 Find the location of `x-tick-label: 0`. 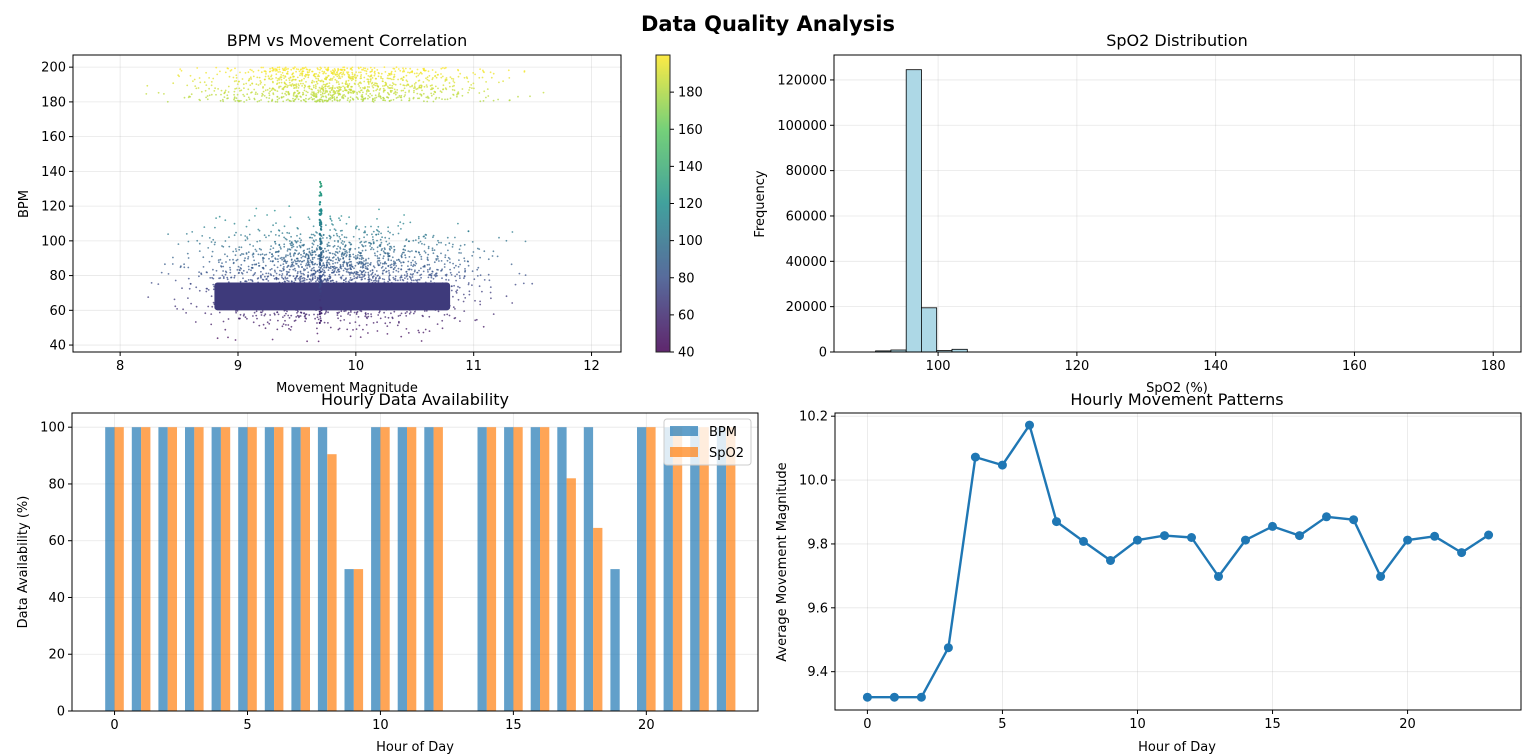

x-tick-label: 0 is located at coordinates (114, 725).